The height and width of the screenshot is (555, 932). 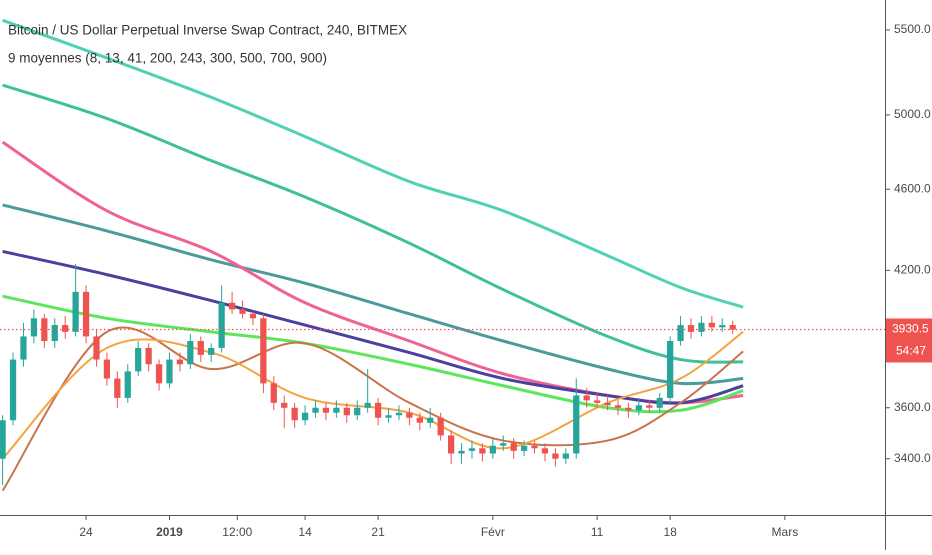 I want to click on y-tick-label: 4600.0, so click(x=912, y=188).